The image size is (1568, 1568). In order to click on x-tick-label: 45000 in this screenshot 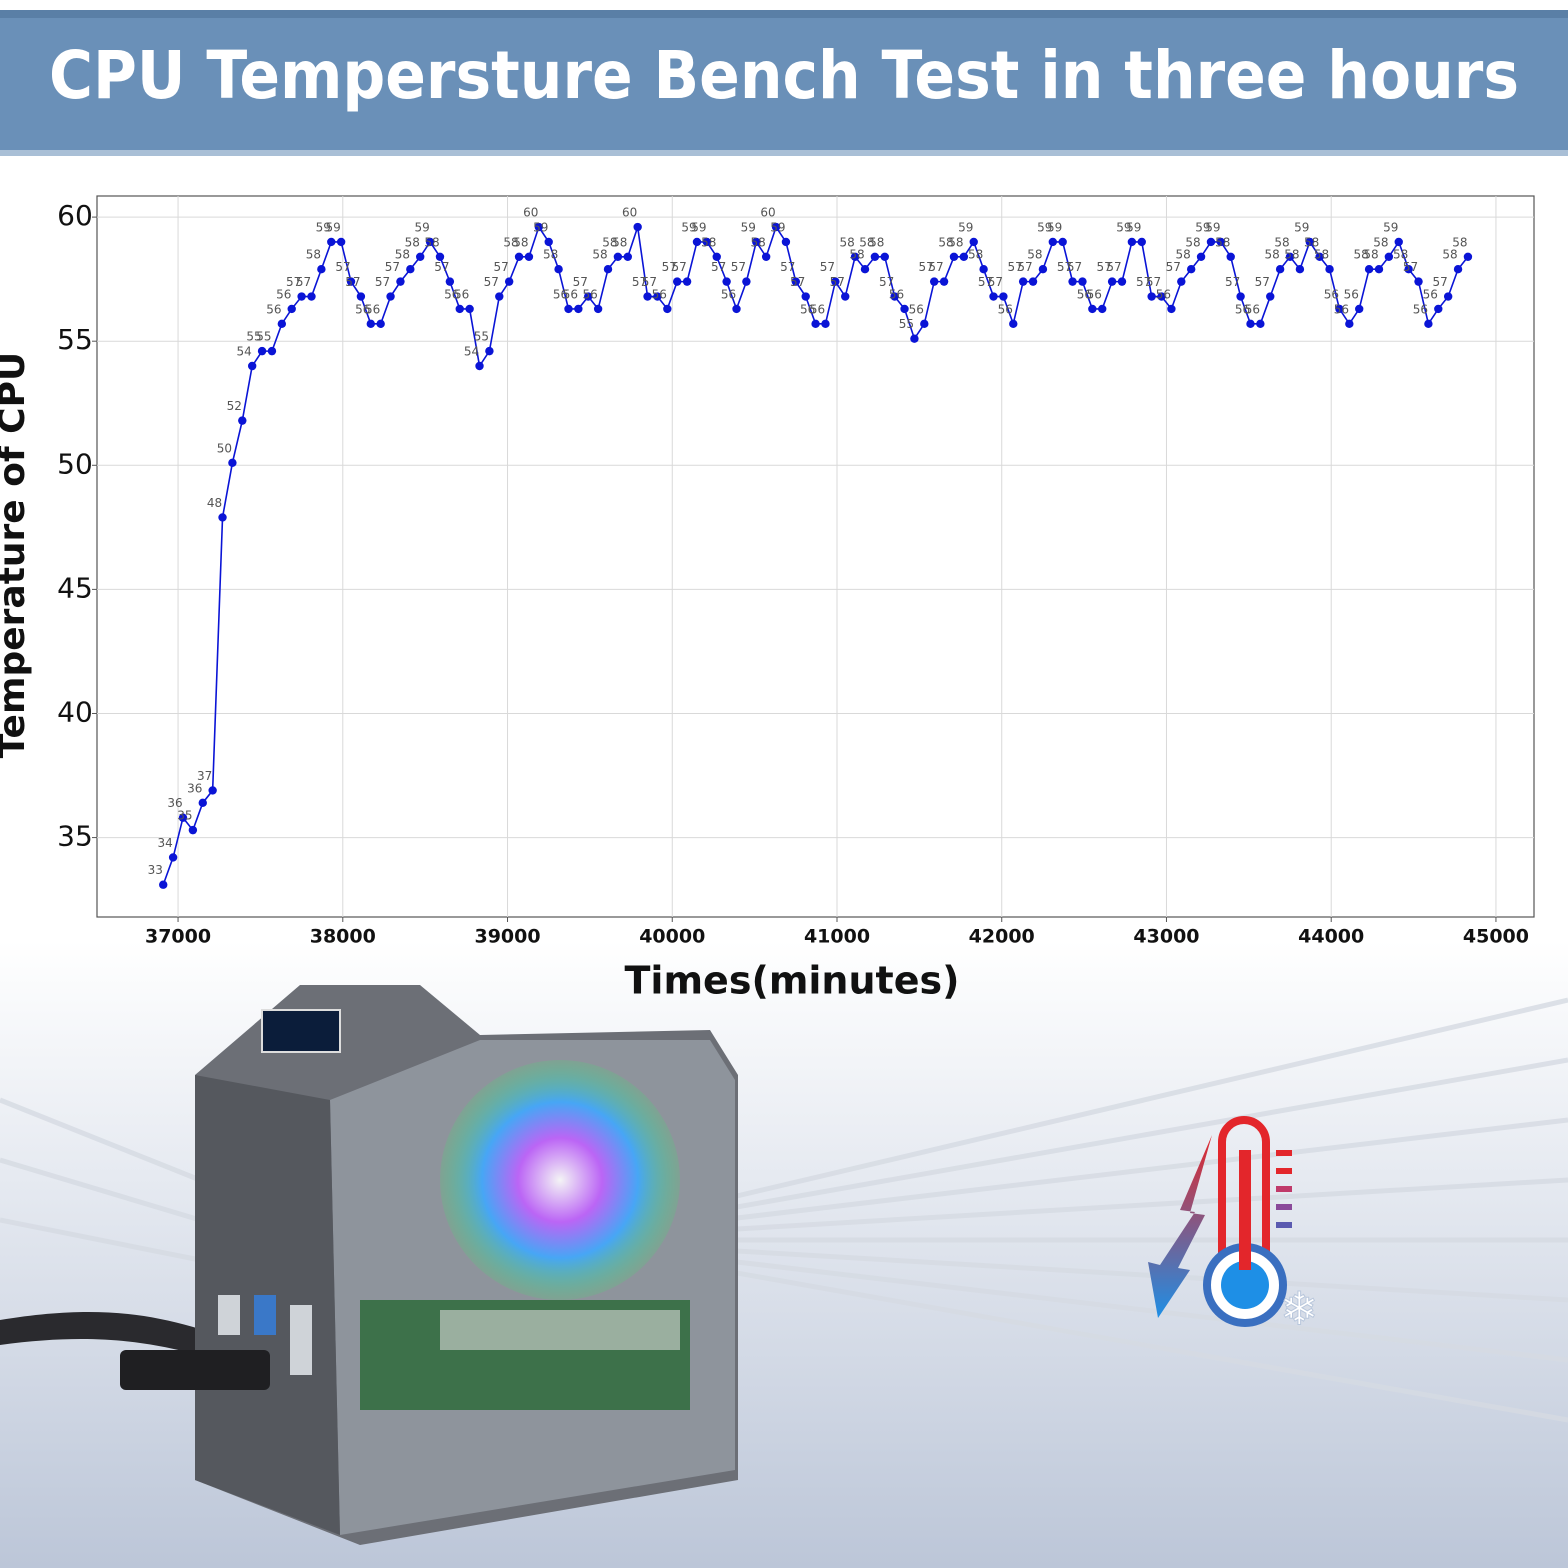, I will do `click(1496, 937)`.